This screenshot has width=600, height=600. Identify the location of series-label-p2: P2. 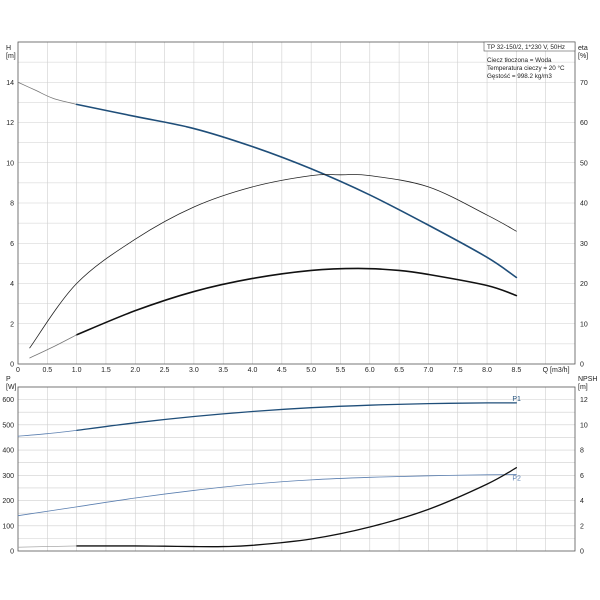
(516, 479).